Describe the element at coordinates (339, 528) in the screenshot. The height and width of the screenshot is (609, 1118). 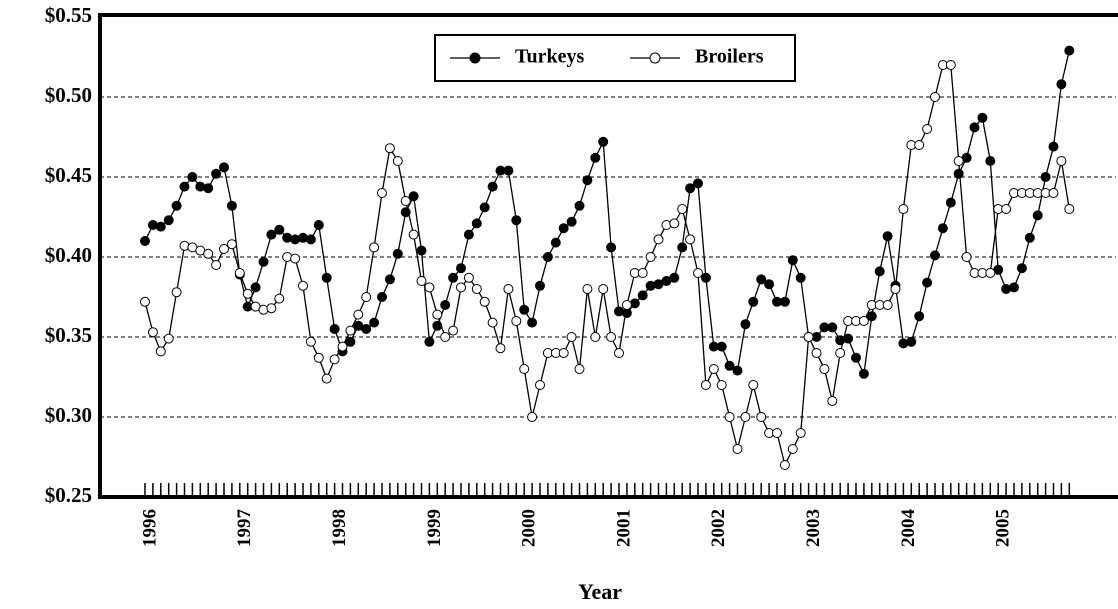
I see `x-tick-label: 1998` at that location.